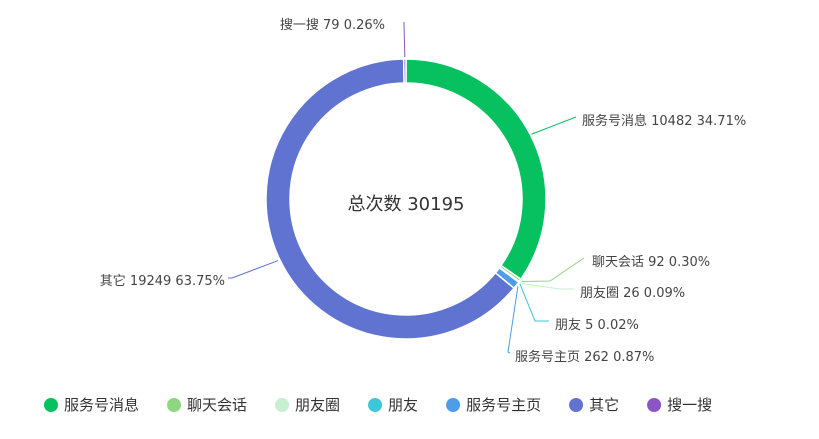 Image resolution: width=819 pixels, height=439 pixels. I want to click on legend-item-5: 其它, so click(594, 405).